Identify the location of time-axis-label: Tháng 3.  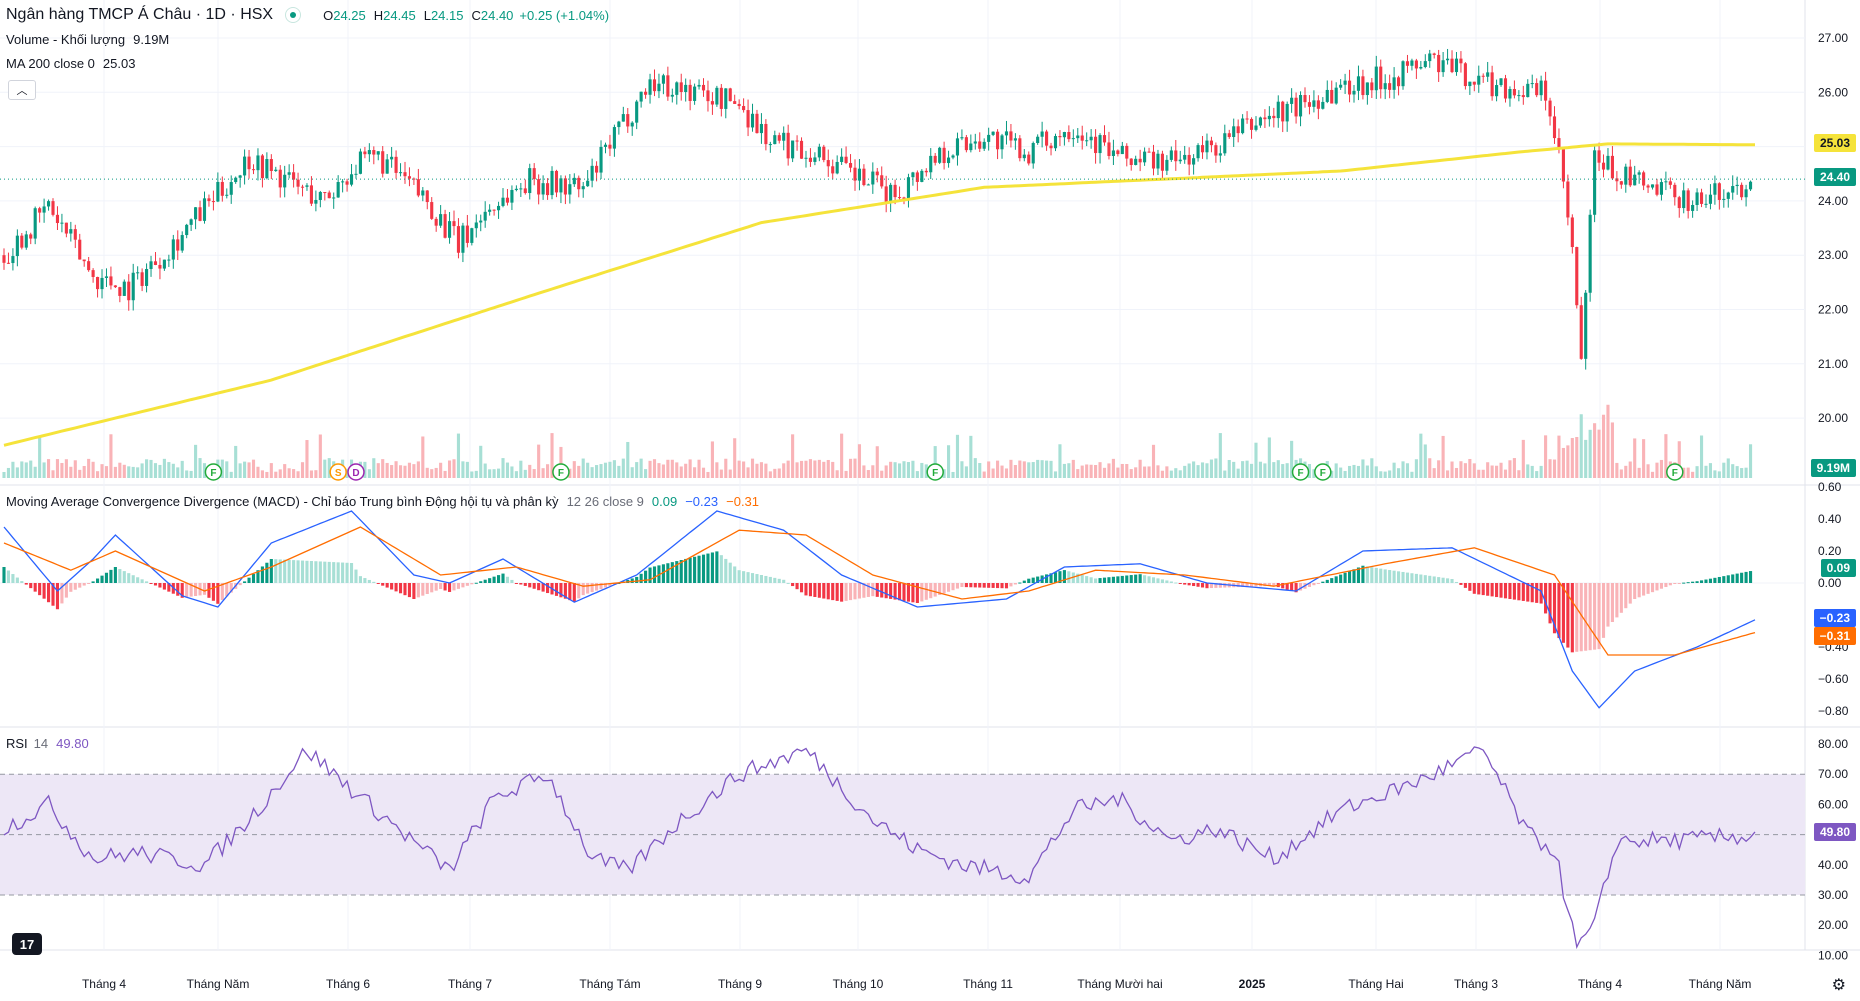
(1476, 984).